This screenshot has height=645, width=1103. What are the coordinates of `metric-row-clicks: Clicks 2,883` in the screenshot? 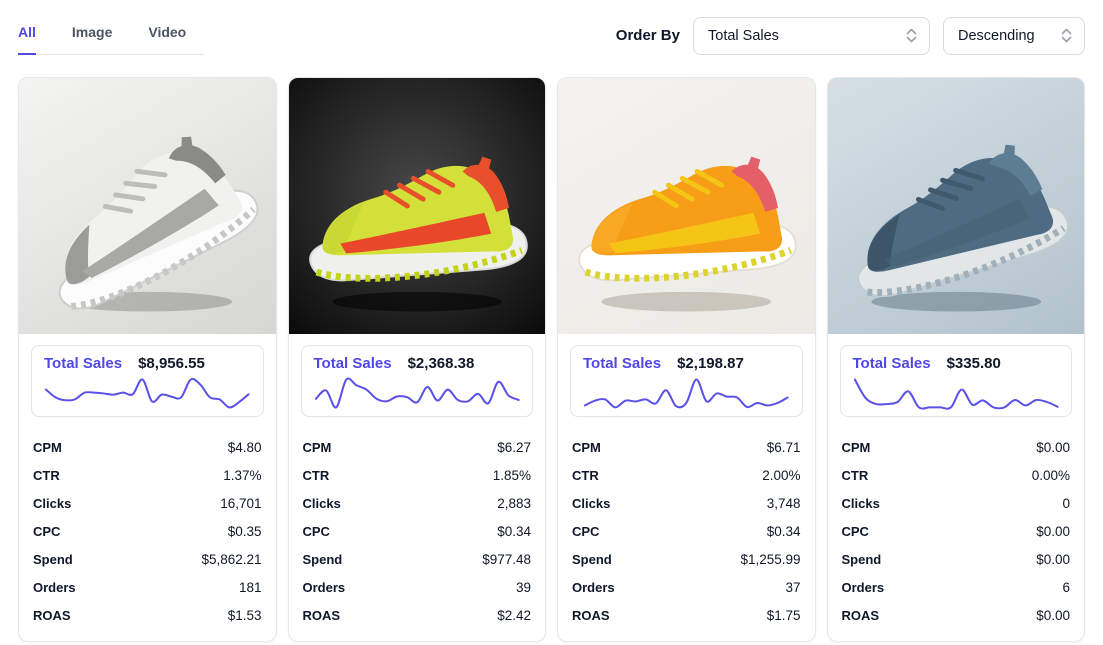 It's located at (417, 503).